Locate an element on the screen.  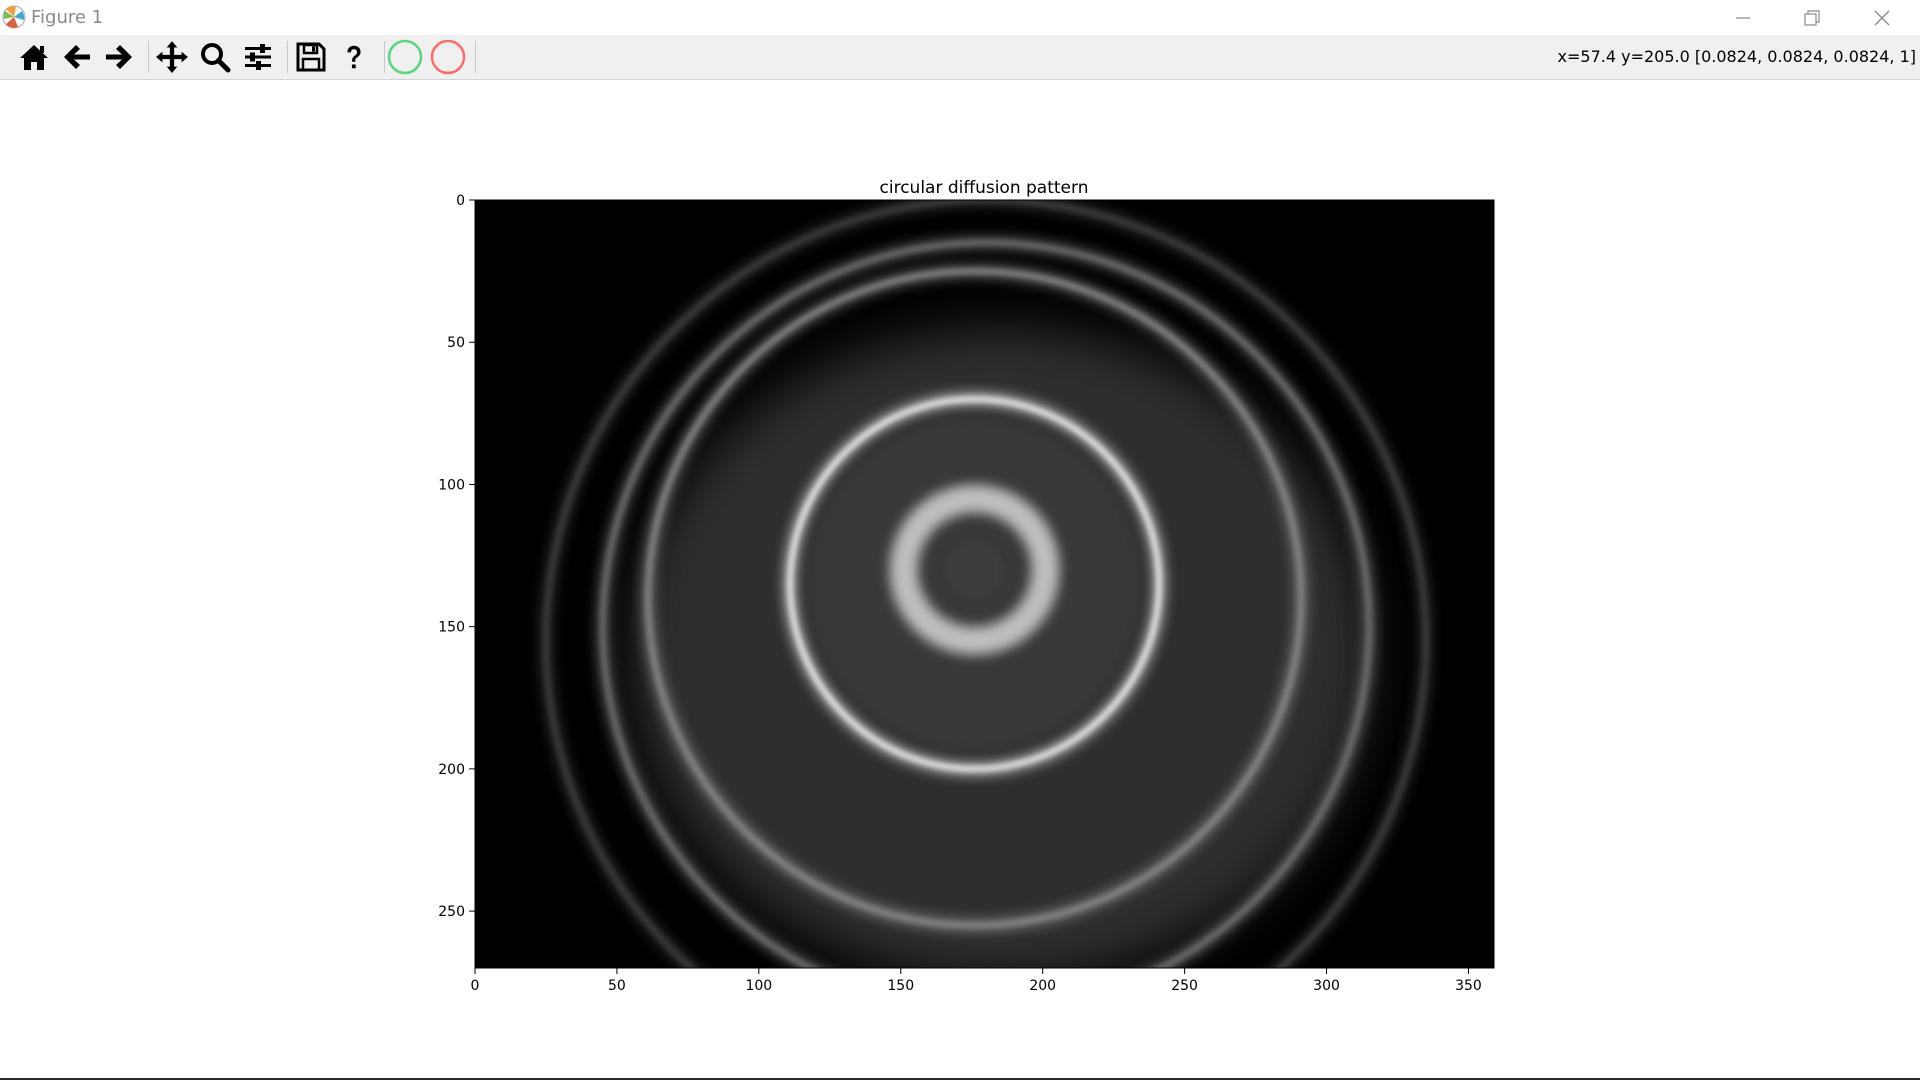
arrow-left-icon is located at coordinates (77, 57).